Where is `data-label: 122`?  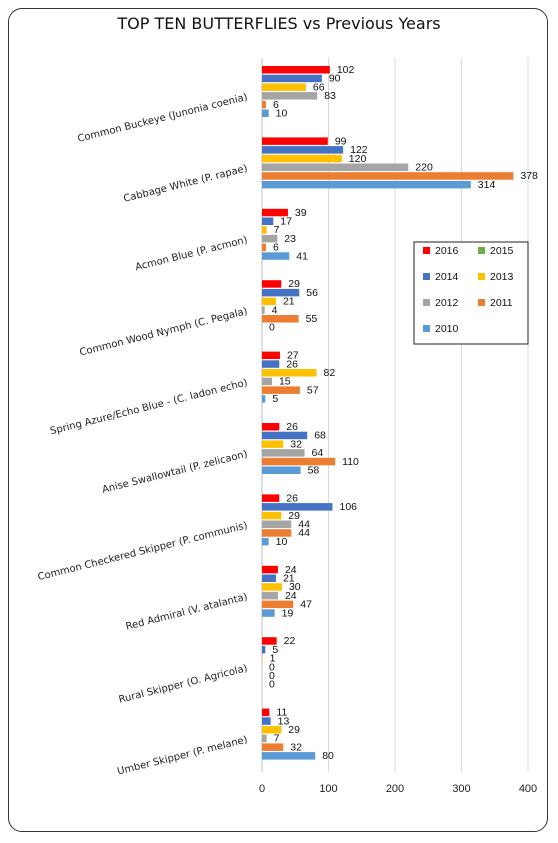
data-label: 122 is located at coordinates (359, 150).